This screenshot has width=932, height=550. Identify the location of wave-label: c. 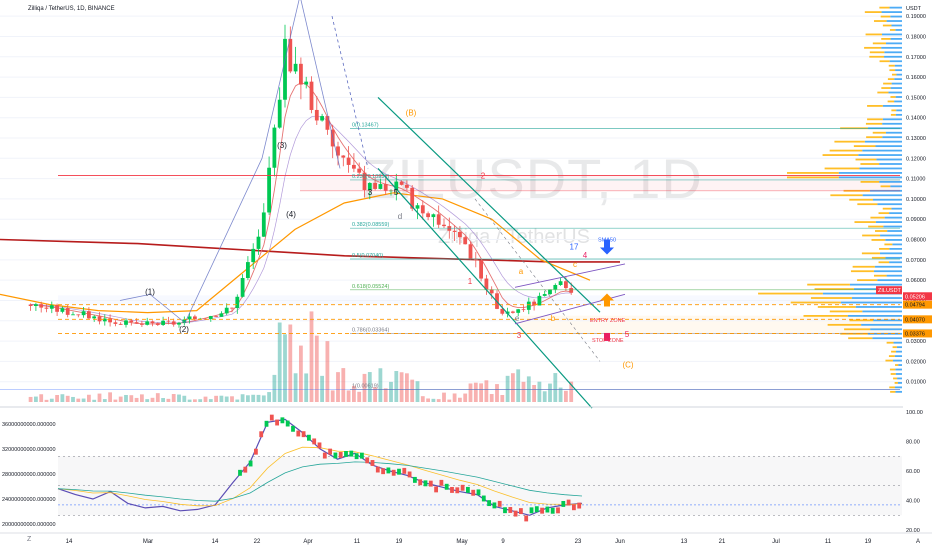
(575, 264).